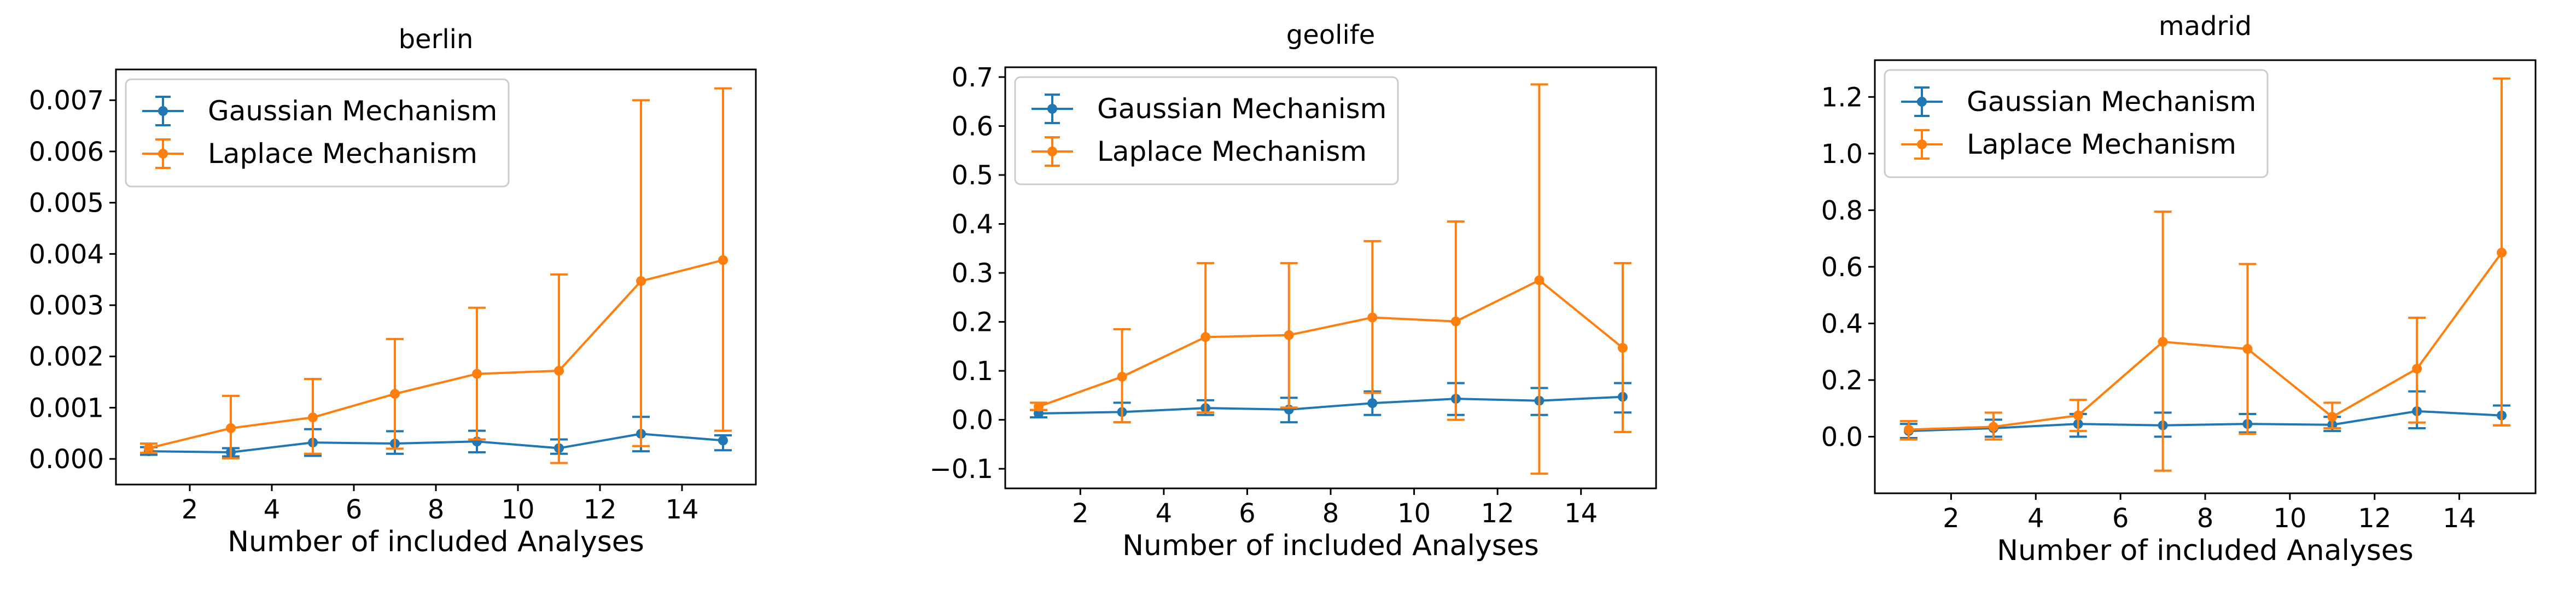 Image resolution: width=2576 pixels, height=589 pixels. I want to click on y-tick-label: 0.004, so click(66, 255).